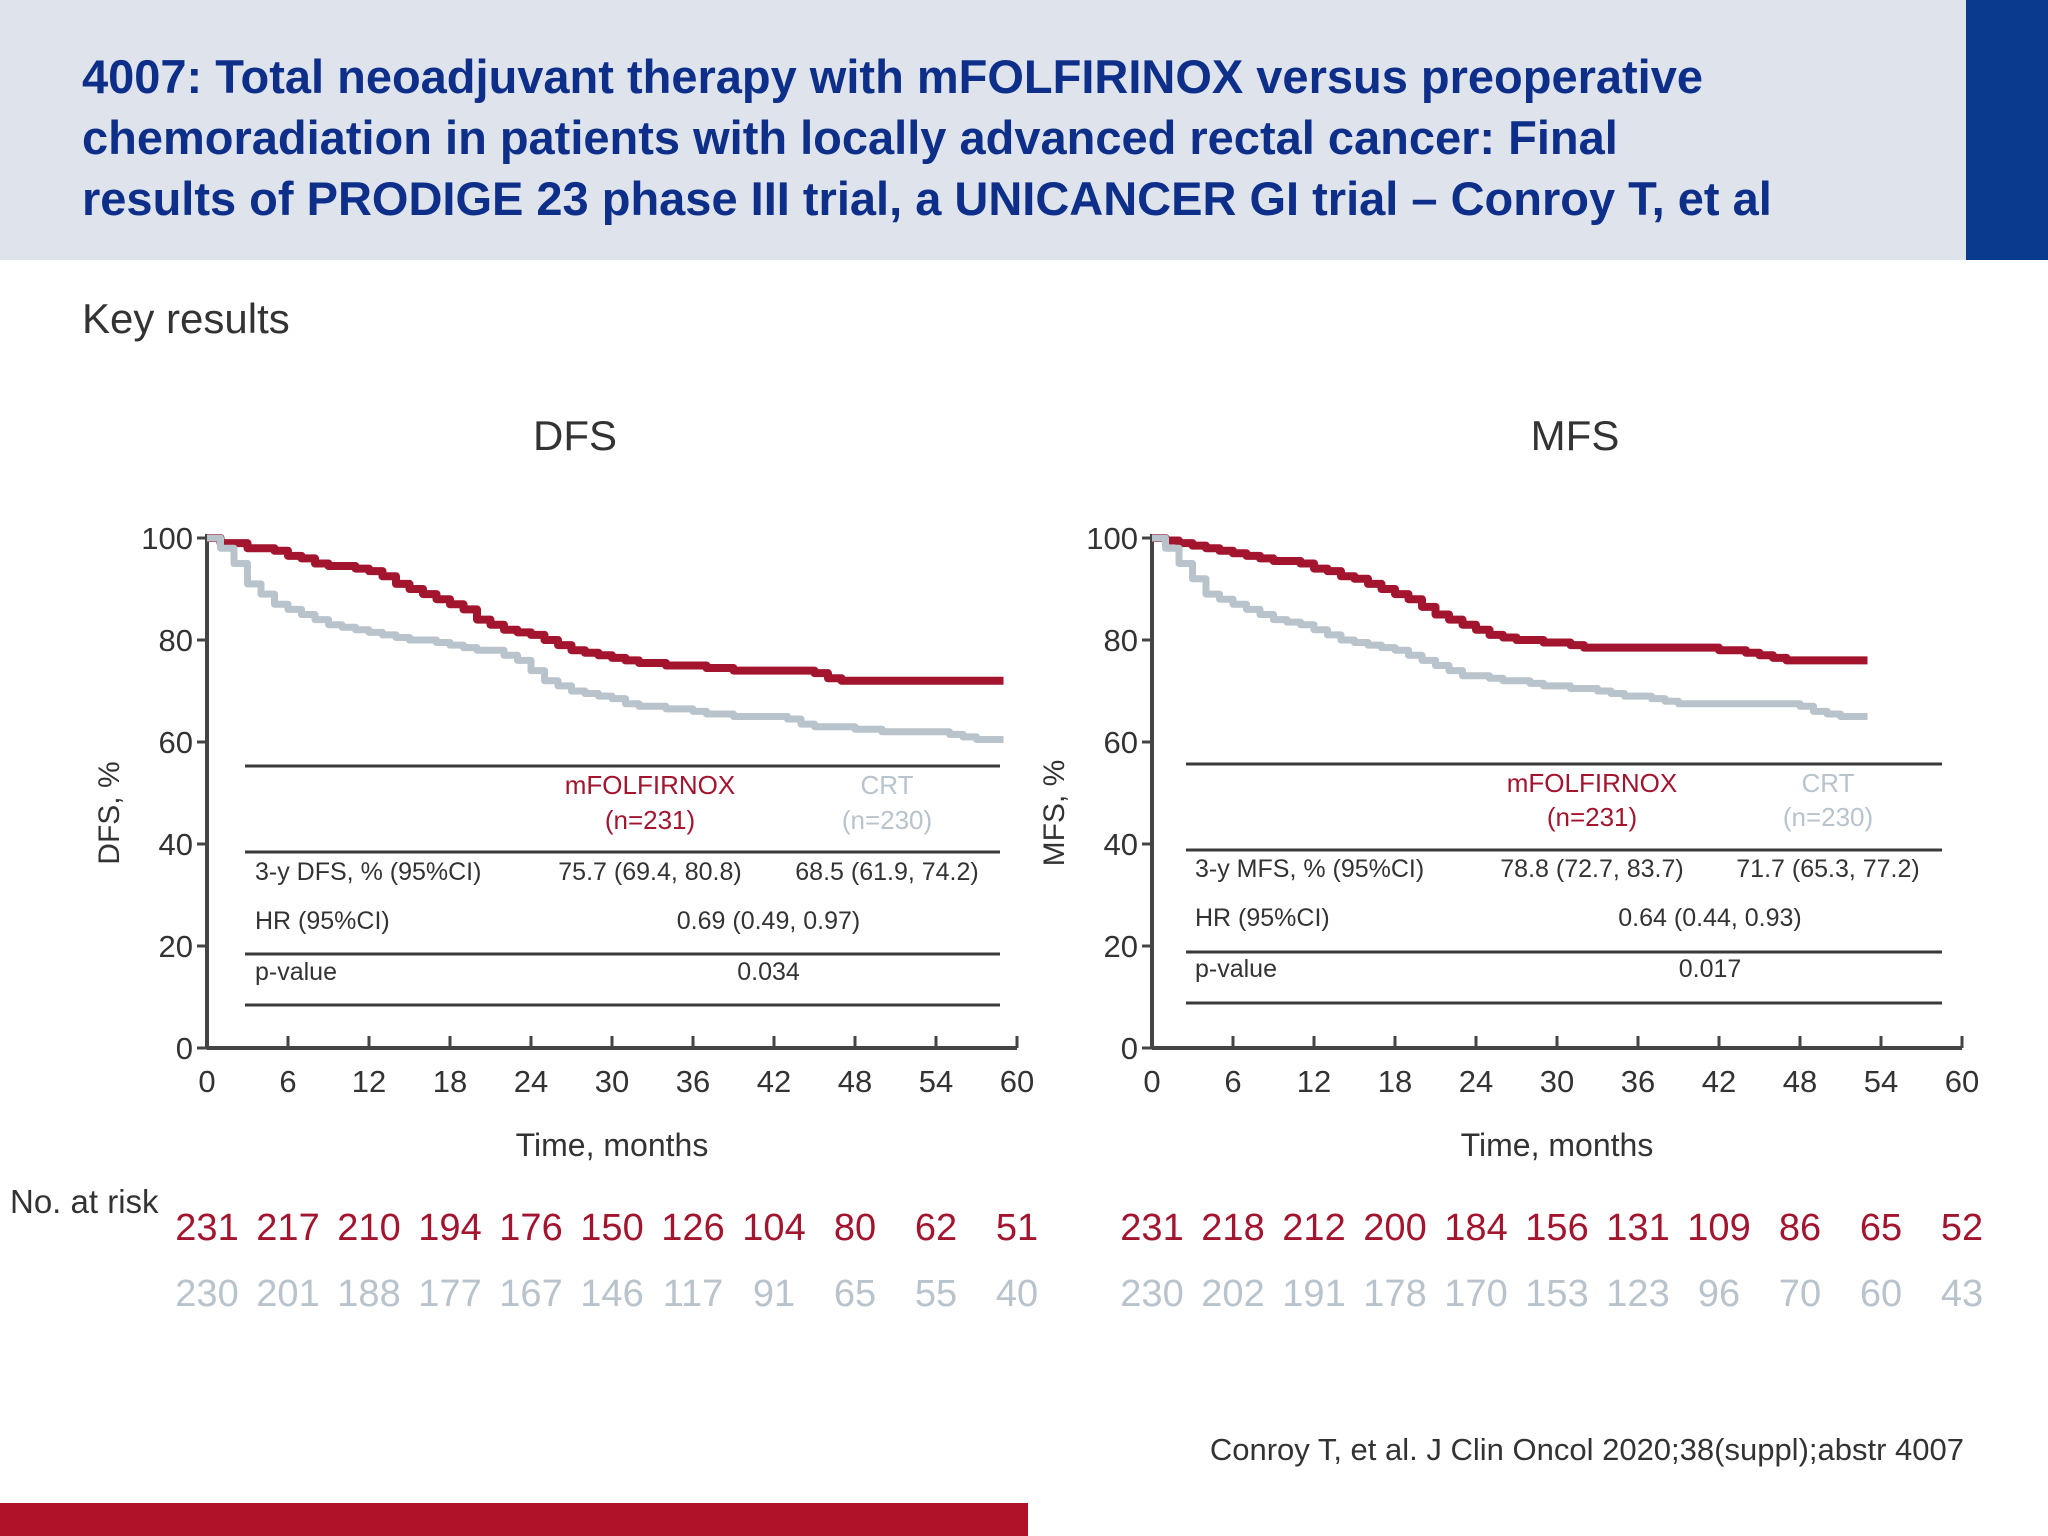 This screenshot has width=2048, height=1536. Describe the element at coordinates (1232, 1294) in the screenshot. I see `mfs-risk-crt: 202` at that location.